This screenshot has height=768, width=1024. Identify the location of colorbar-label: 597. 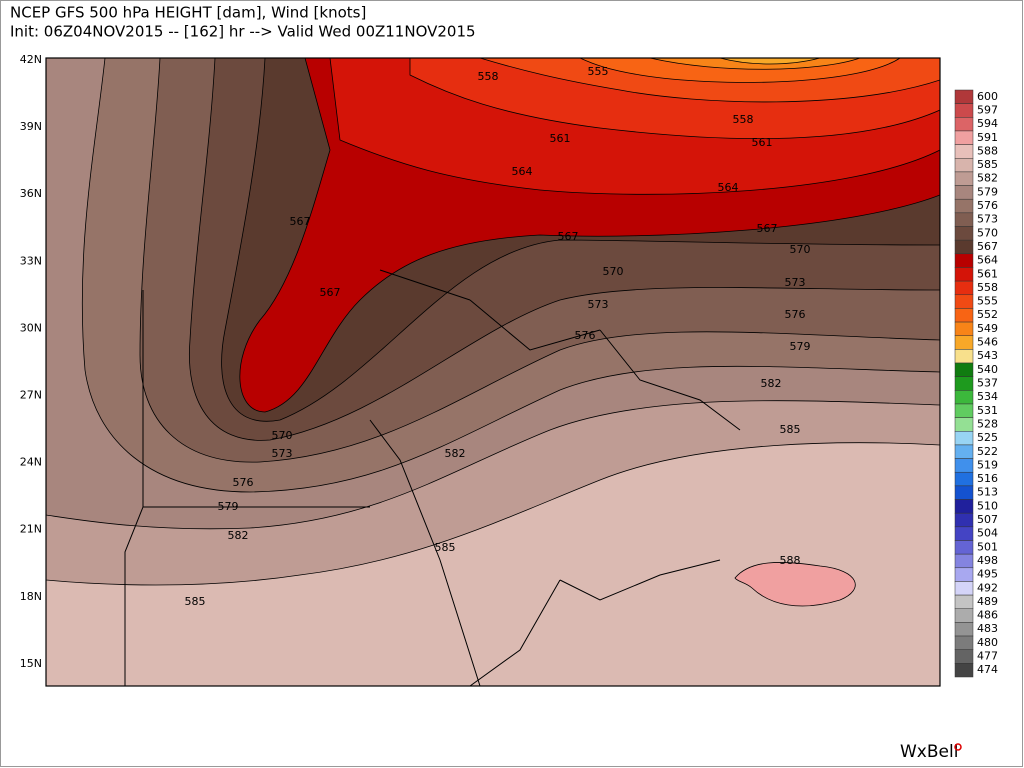
(987, 109).